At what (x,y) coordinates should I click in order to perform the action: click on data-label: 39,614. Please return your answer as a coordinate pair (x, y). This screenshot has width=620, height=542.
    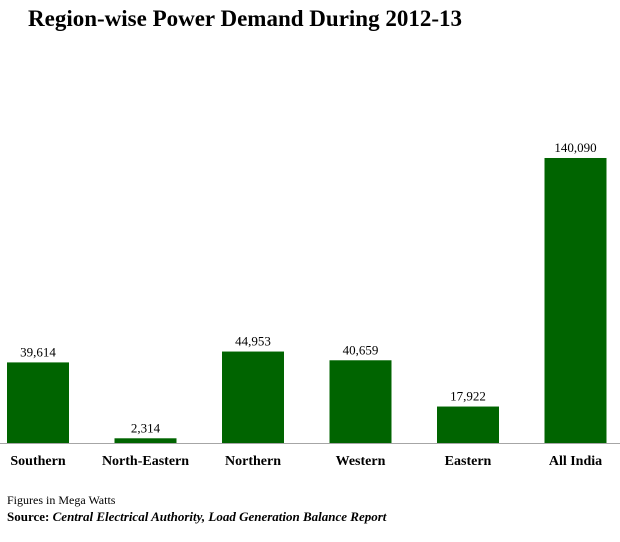
    Looking at the image, I should click on (38, 351).